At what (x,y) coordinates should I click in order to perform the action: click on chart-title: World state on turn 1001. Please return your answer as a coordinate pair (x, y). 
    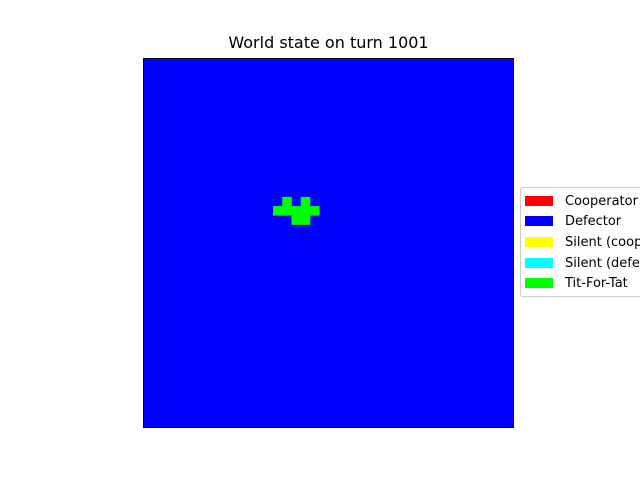
    Looking at the image, I should click on (328, 42).